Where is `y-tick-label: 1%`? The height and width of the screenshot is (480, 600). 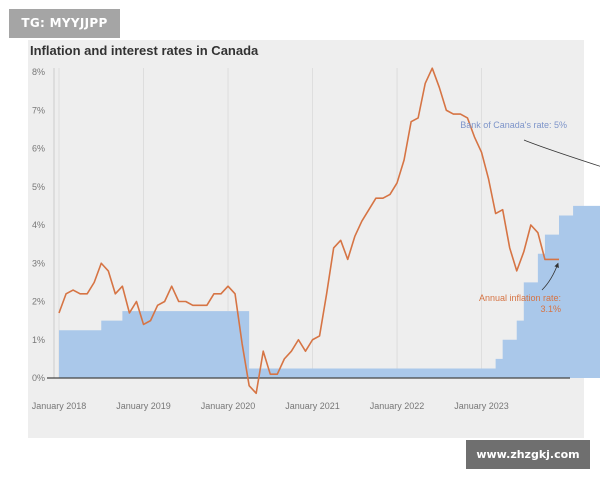
y-tick-label: 1% is located at coordinates (38, 340).